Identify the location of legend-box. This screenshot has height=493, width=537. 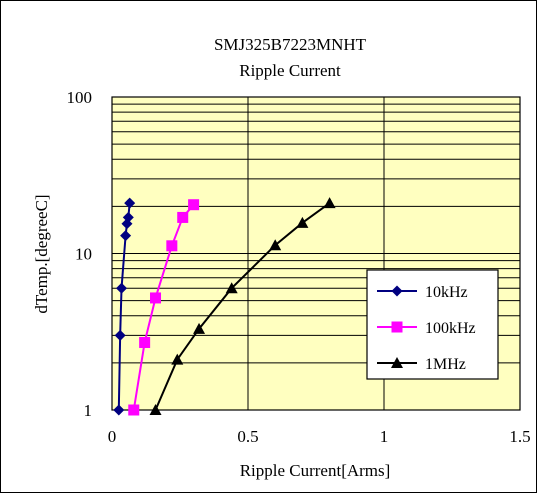
(432, 324).